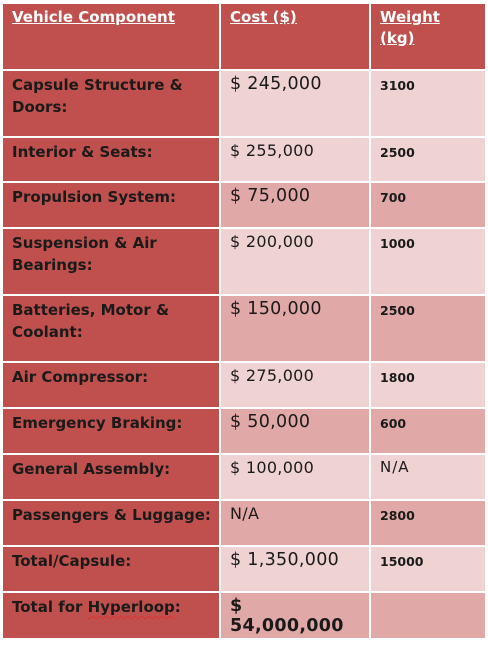 The height and width of the screenshot is (645, 488). What do you see at coordinates (428, 37) in the screenshot?
I see `header-weight: Weight (kg)` at bounding box center [428, 37].